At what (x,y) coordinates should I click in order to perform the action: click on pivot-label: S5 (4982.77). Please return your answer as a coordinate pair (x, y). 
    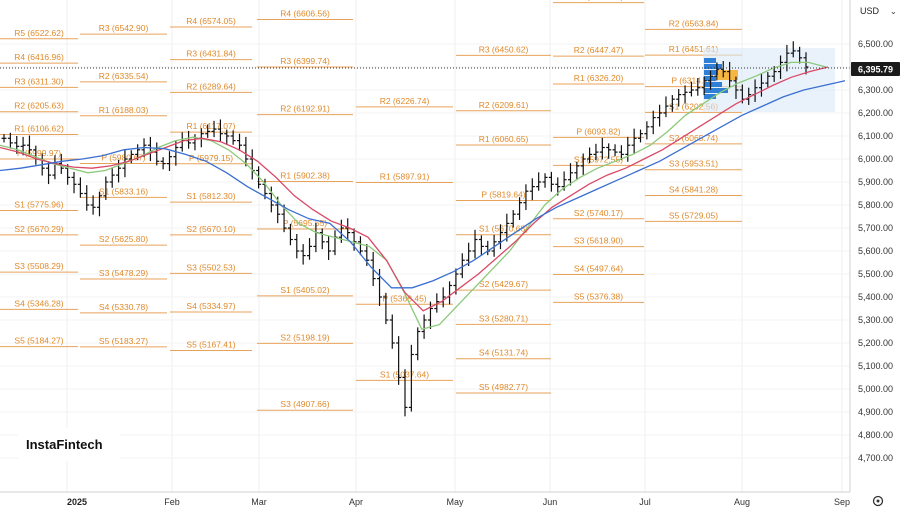
    Looking at the image, I should click on (503, 387).